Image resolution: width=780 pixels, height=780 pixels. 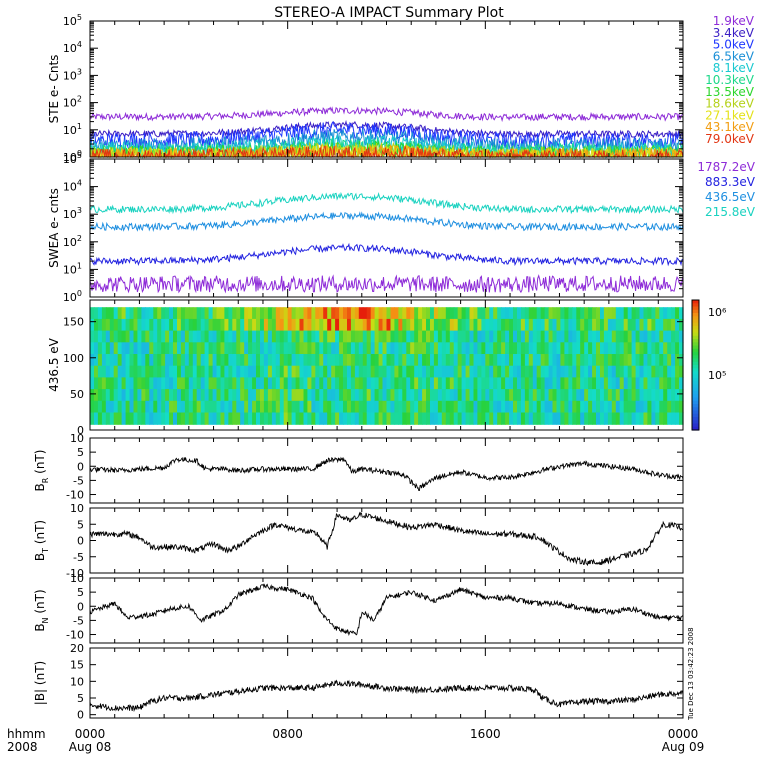 What do you see at coordinates (72, 241) in the screenshot?
I see `y-tick-label: 10²` at bounding box center [72, 241].